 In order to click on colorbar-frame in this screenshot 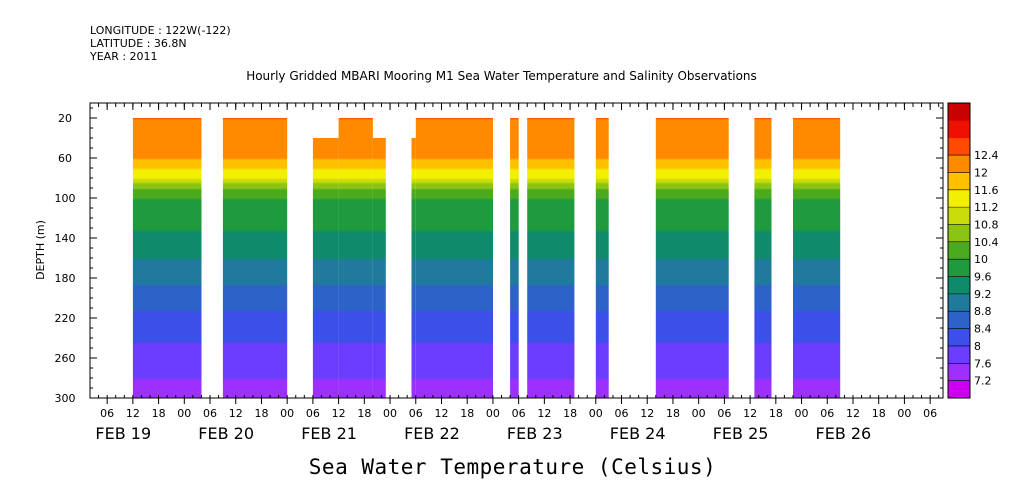, I will do `click(959, 250)`.